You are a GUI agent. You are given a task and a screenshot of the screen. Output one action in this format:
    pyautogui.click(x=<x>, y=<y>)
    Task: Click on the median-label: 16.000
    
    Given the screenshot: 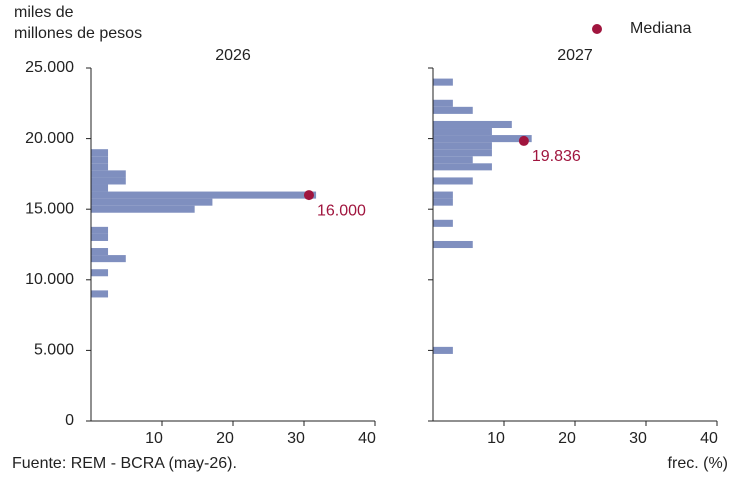 What is the action you would take?
    pyautogui.click(x=341, y=210)
    